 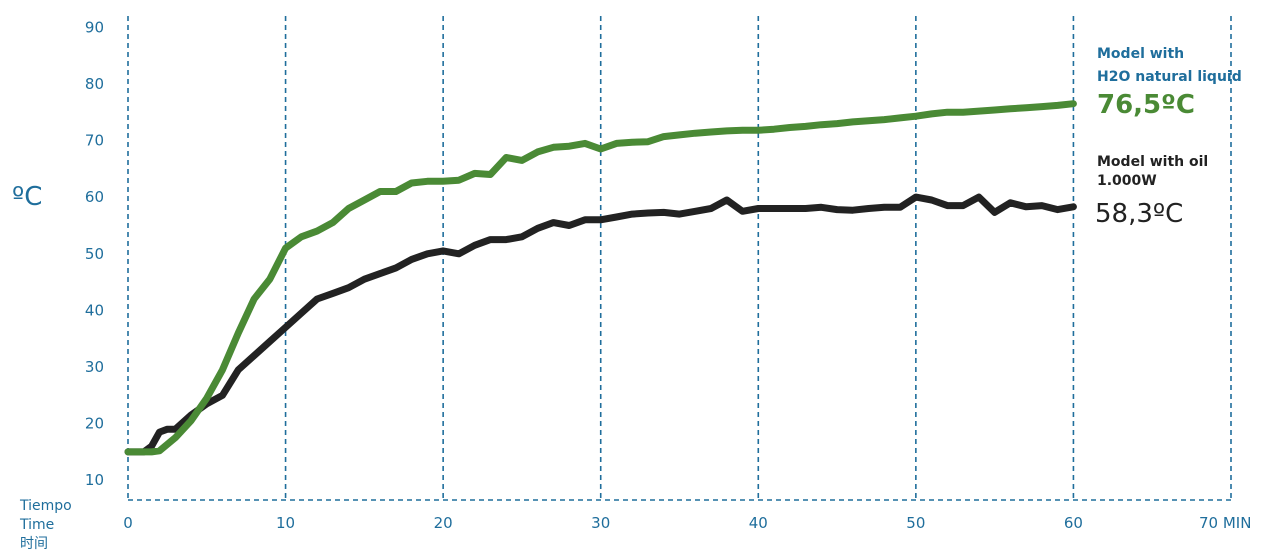 I want to click on x-tick-label-40: 40, so click(x=758, y=523).